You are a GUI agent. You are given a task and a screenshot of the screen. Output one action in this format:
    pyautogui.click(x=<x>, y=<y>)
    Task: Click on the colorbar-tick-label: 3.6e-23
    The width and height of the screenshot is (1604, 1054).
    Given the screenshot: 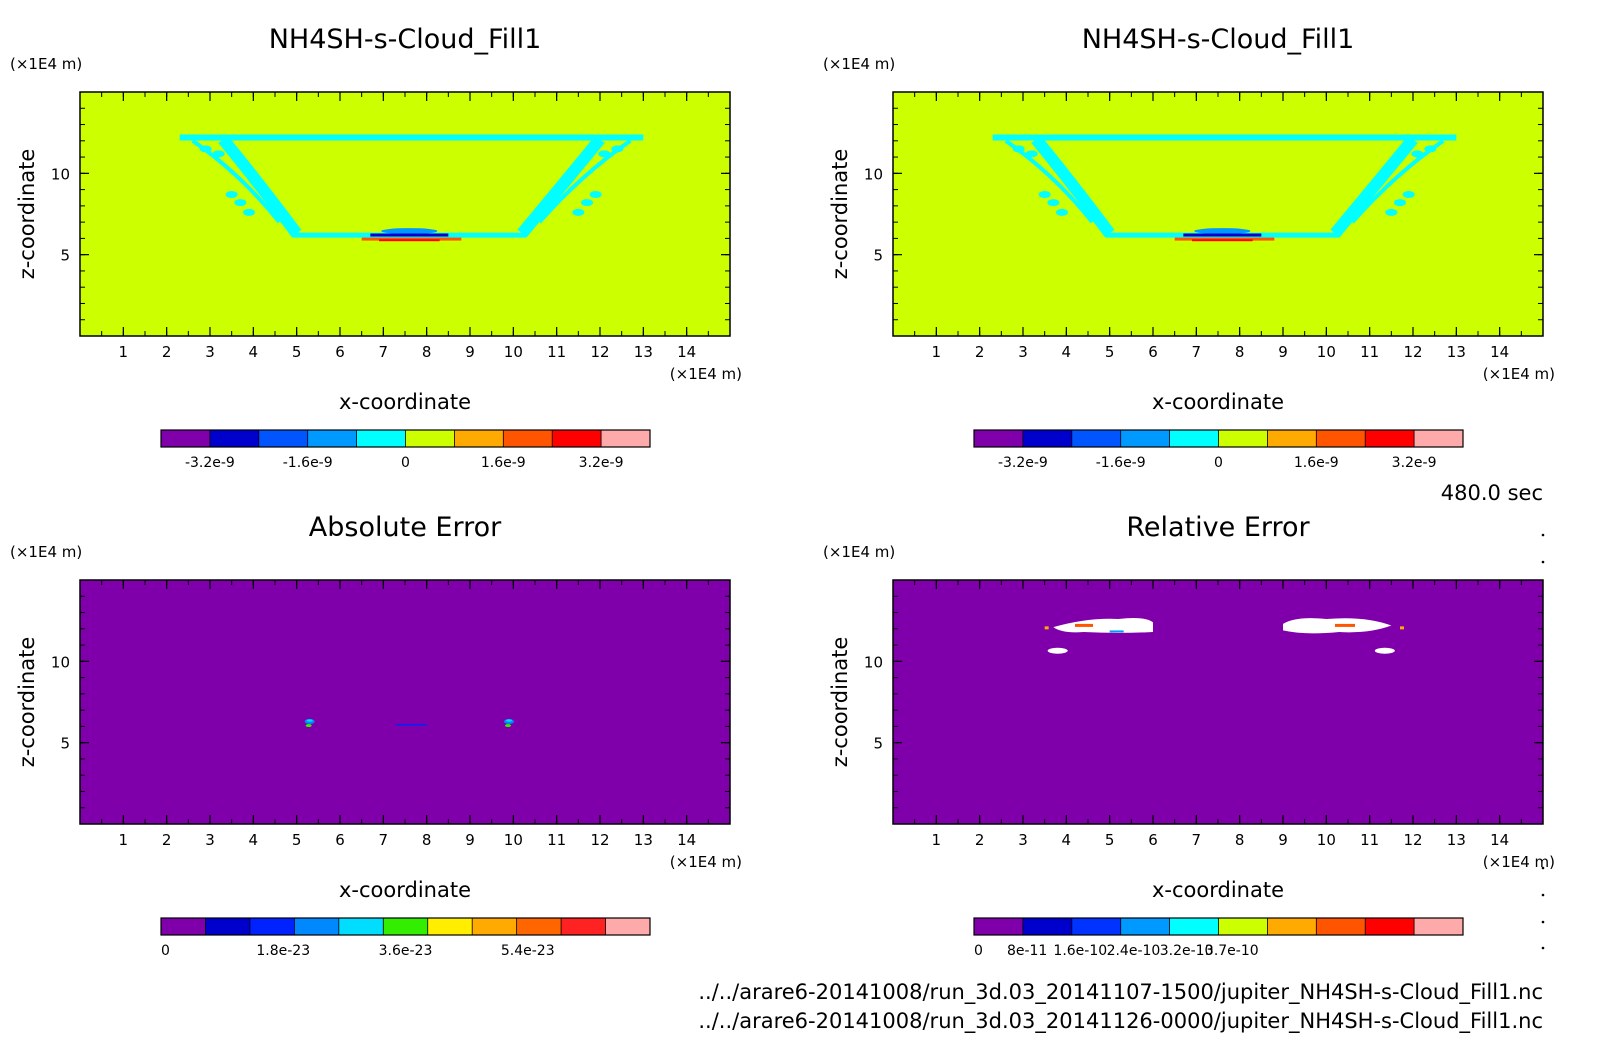 What is the action you would take?
    pyautogui.click(x=406, y=951)
    